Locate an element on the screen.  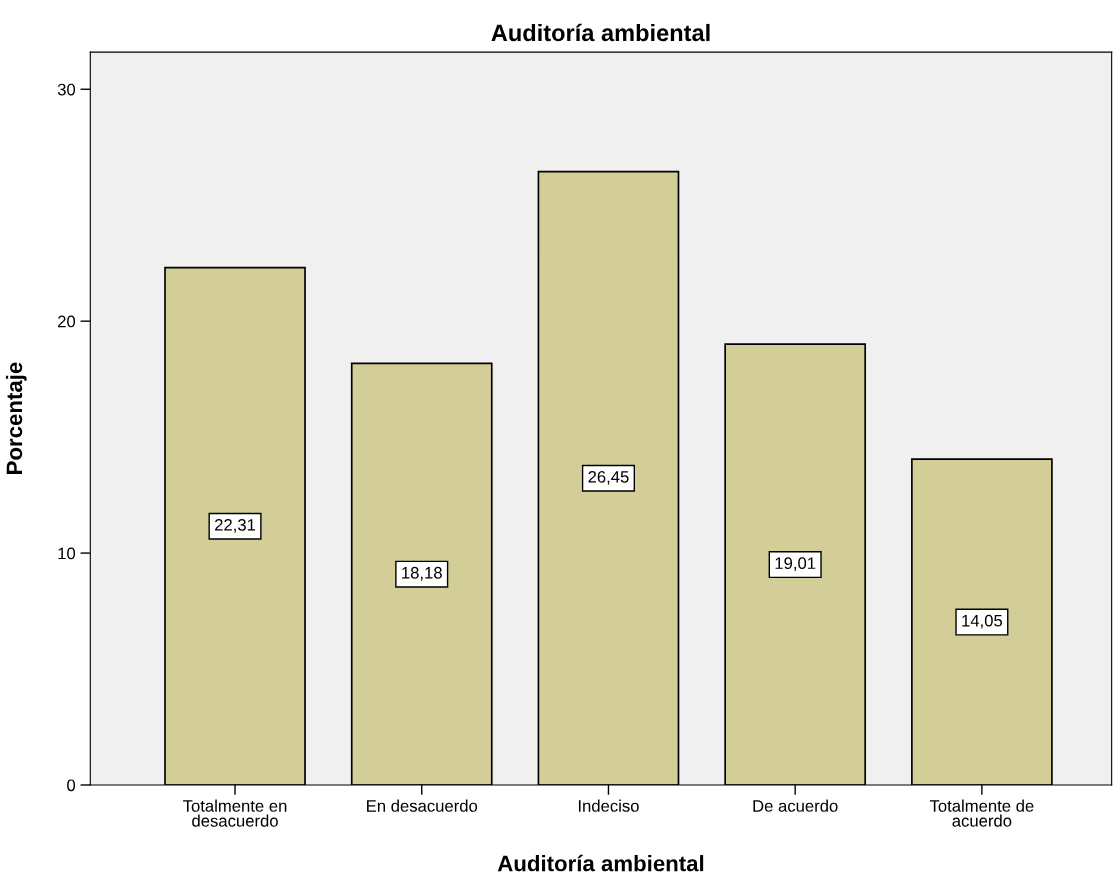
x-tick-label: Indeciso is located at coordinates (608, 805).